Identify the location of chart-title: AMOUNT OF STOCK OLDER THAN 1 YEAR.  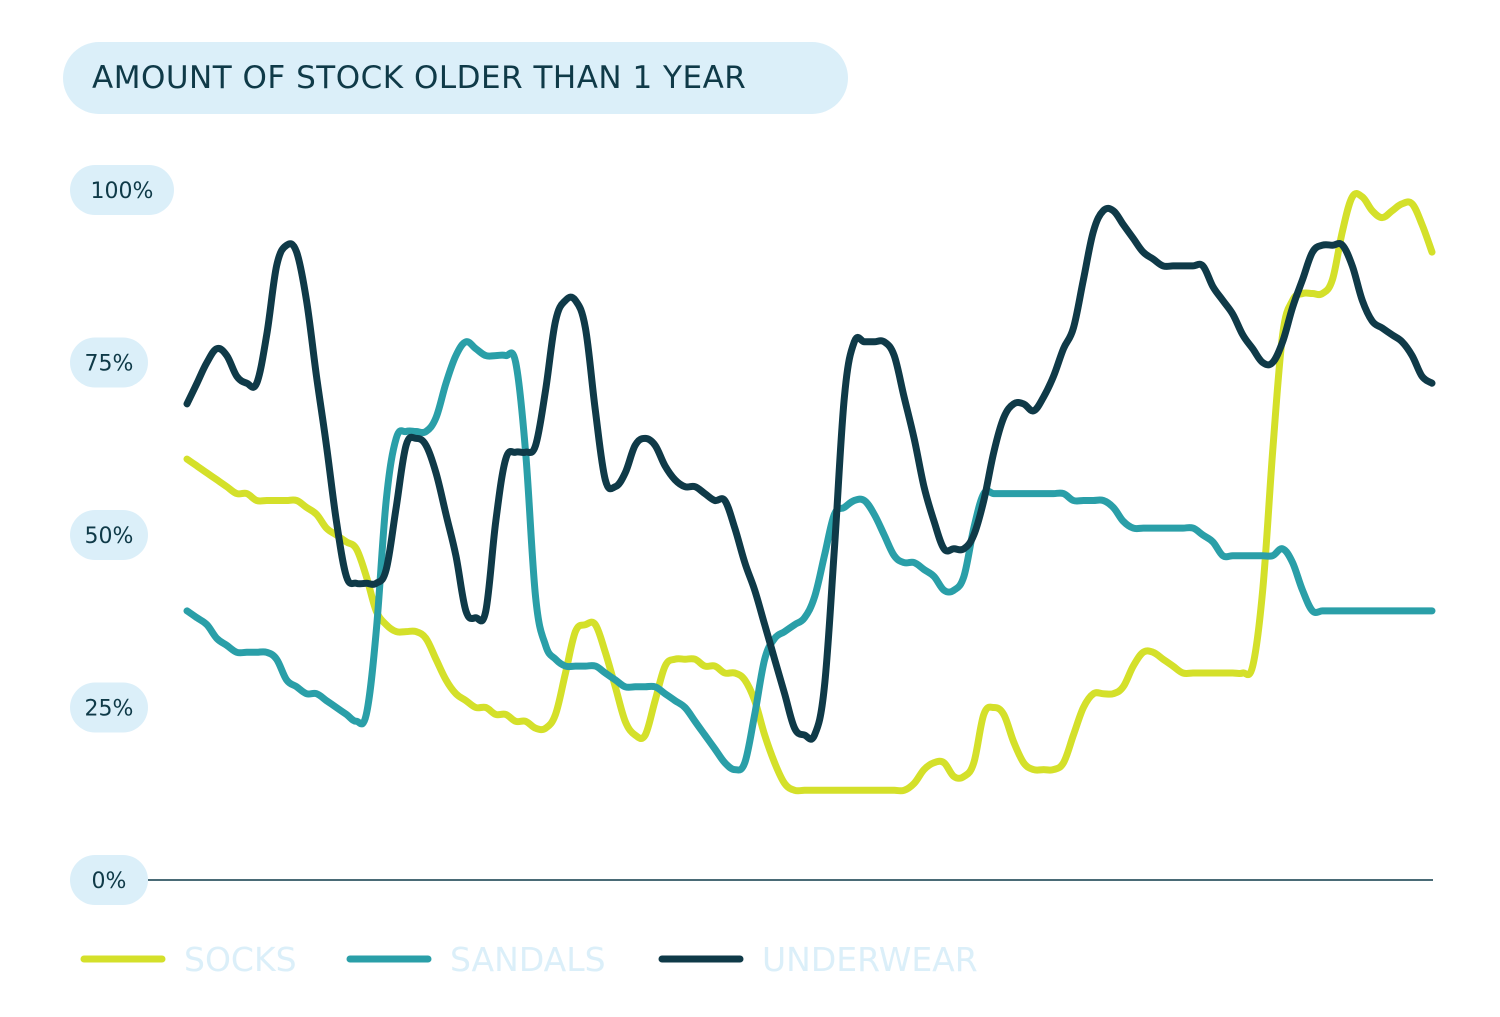
(419, 78).